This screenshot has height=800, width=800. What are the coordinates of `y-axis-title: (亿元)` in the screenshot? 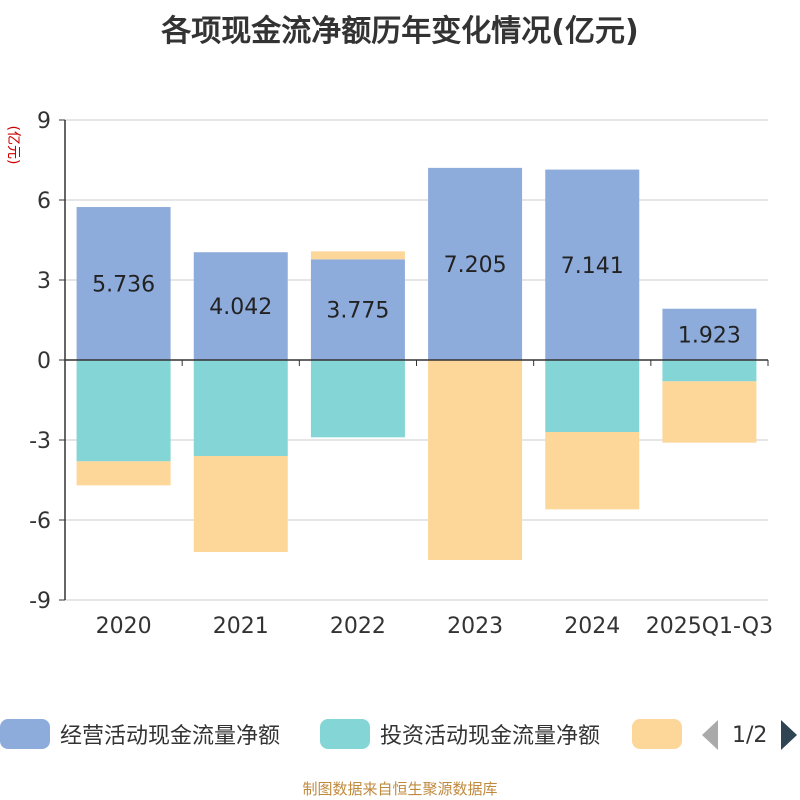 It's located at (13, 145).